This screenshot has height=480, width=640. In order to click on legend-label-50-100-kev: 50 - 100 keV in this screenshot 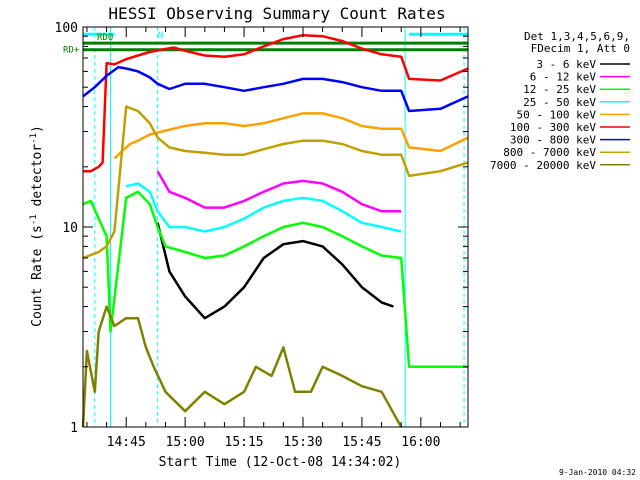, I will do `click(557, 114)`.